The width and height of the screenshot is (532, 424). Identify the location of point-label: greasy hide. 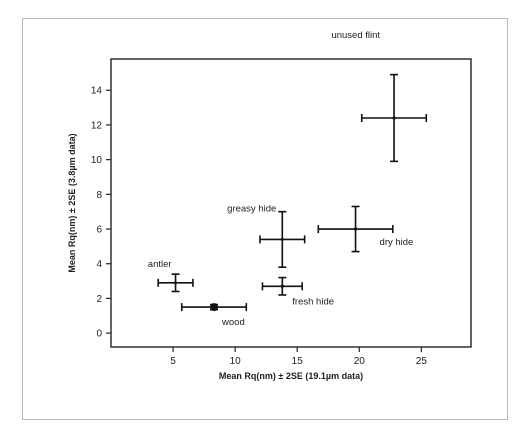
(251, 208).